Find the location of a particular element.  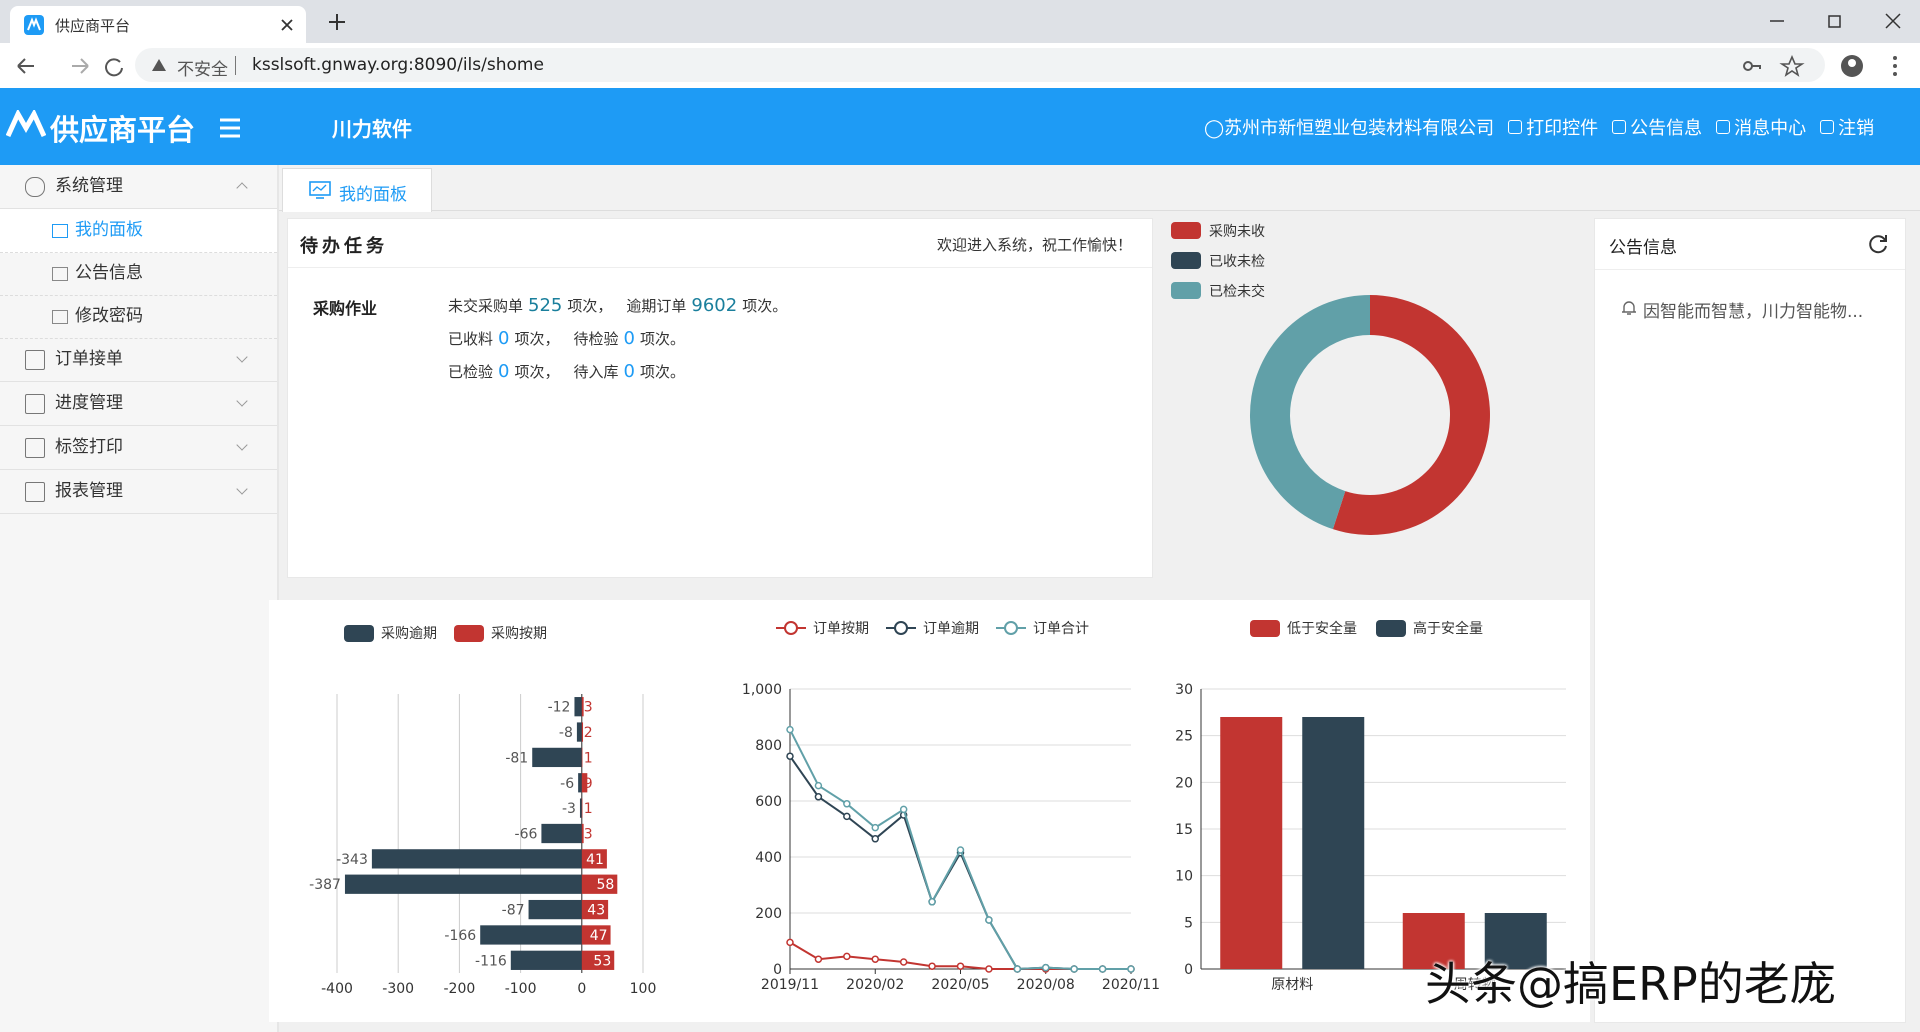

menu-item: 公告信息 is located at coordinates (138, 274).